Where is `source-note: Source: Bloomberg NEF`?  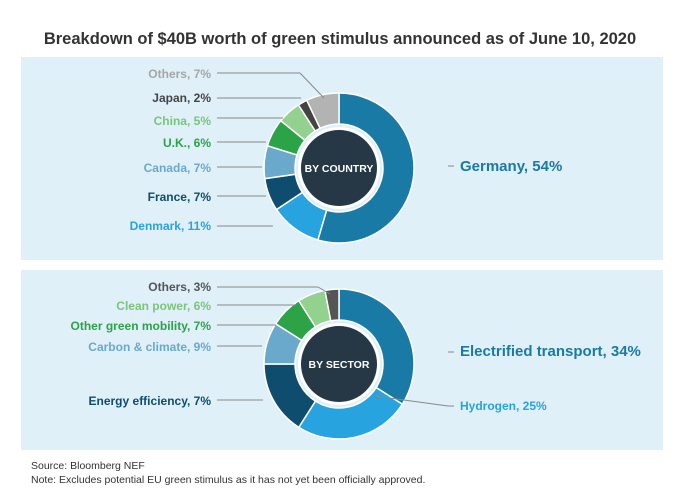 source-note: Source: Bloomberg NEF is located at coordinates (88, 466).